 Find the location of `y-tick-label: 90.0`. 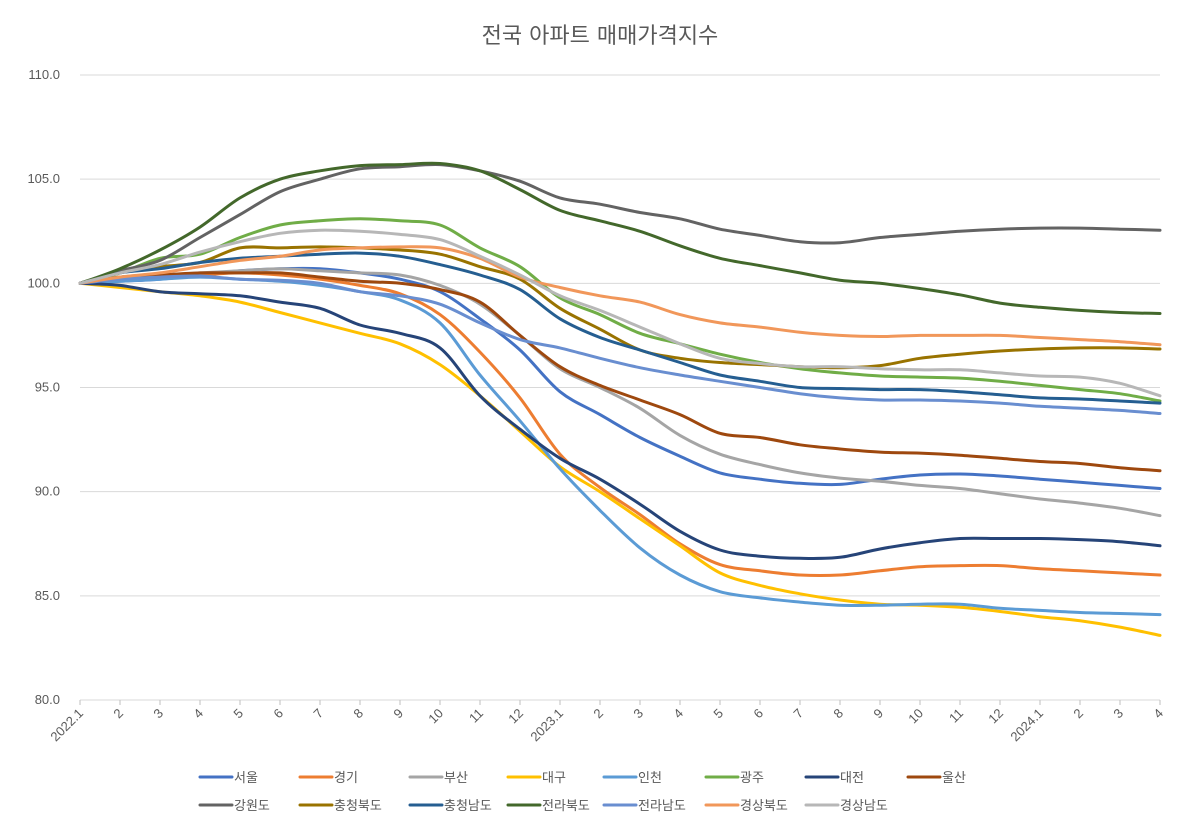

y-tick-label: 90.0 is located at coordinates (47, 491).